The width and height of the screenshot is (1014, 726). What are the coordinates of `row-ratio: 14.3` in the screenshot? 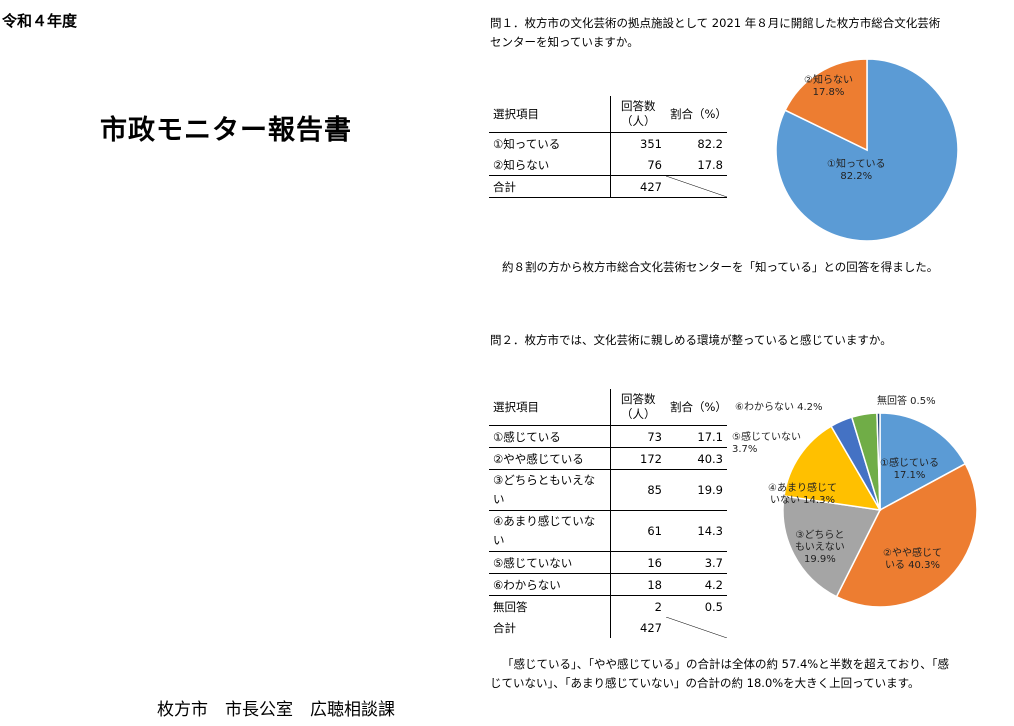 It's located at (696, 531).